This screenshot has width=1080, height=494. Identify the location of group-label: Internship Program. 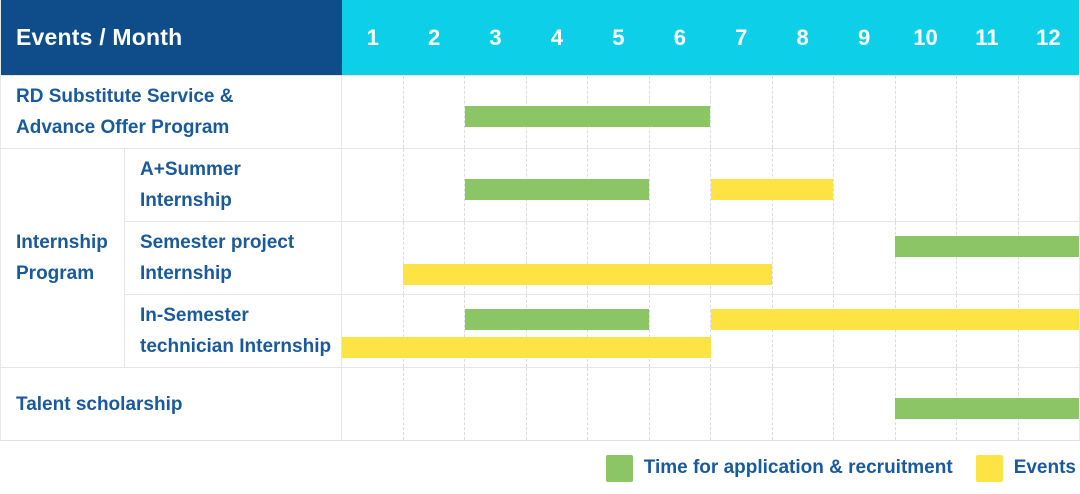
(63, 257).